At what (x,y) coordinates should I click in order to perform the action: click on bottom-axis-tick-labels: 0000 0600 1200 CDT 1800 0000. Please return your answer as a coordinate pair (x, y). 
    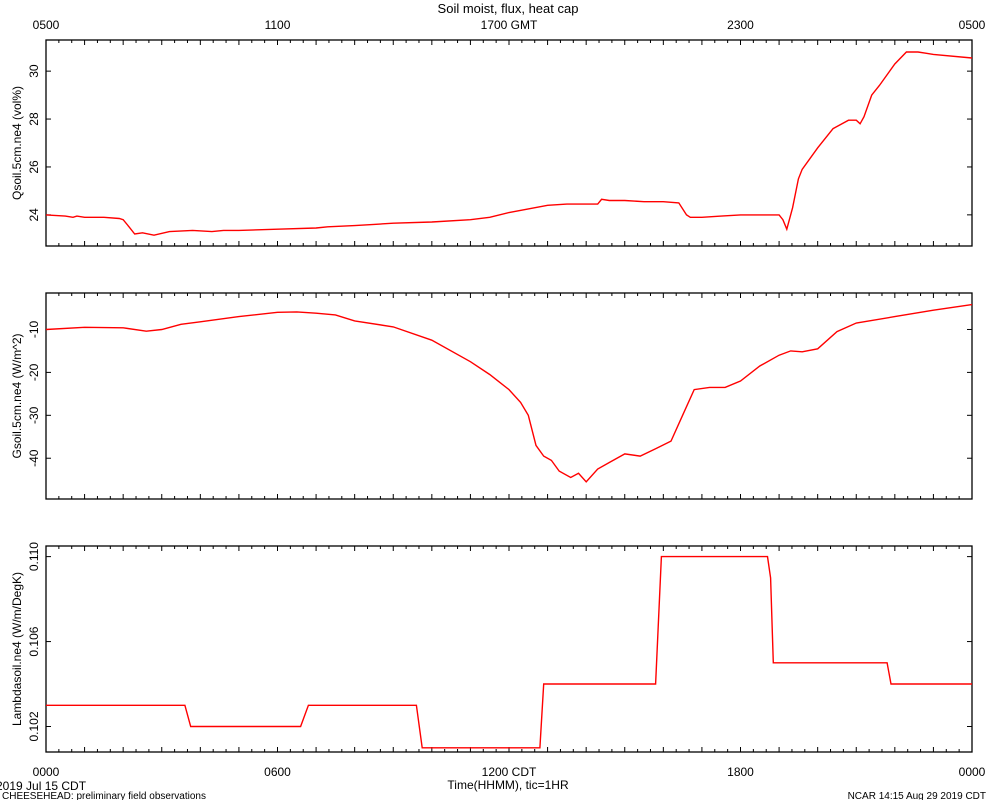
    Looking at the image, I should click on (509, 772).